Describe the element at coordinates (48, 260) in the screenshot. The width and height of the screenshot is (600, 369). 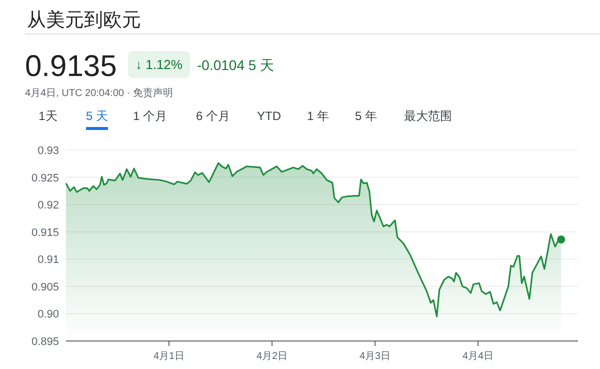
I see `y-tick-label: 0.91` at that location.